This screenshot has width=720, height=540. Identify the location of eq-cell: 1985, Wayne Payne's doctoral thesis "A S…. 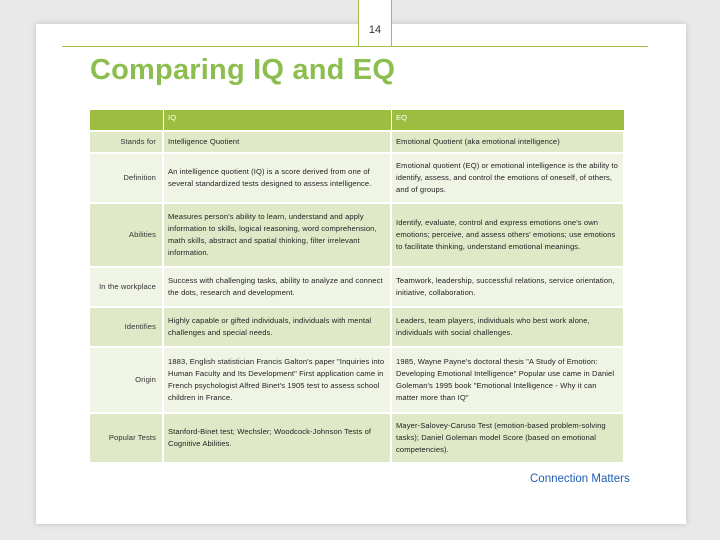
(508, 379).